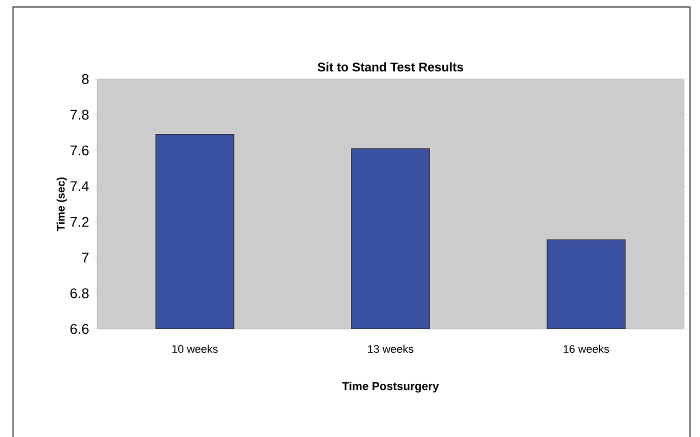  What do you see at coordinates (79, 115) in the screenshot?
I see `y-tick-label: 7.8` at bounding box center [79, 115].